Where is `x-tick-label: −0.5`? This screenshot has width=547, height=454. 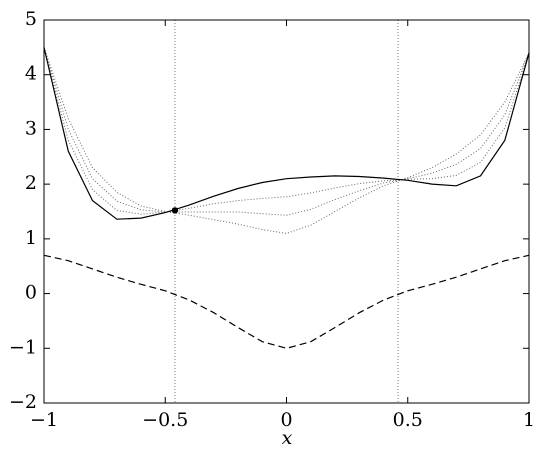 x-tick-label: −0.5 is located at coordinates (165, 420).